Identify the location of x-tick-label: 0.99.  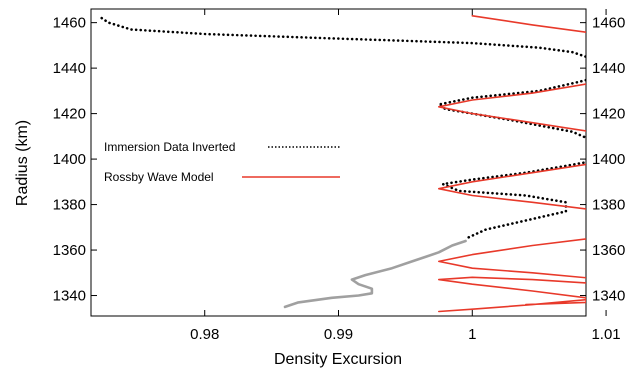
(338, 334).